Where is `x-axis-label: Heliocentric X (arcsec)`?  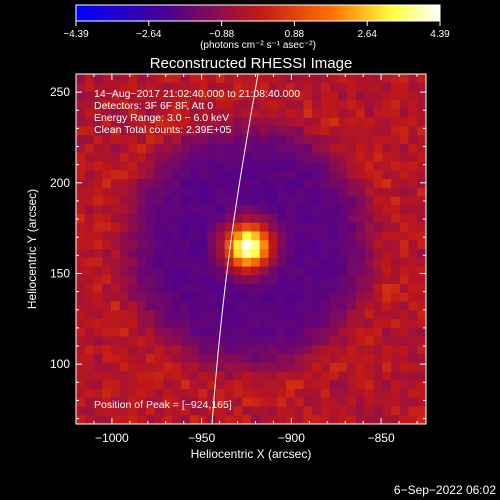
x-axis-label: Heliocentric X (arcsec) is located at coordinates (251, 454).